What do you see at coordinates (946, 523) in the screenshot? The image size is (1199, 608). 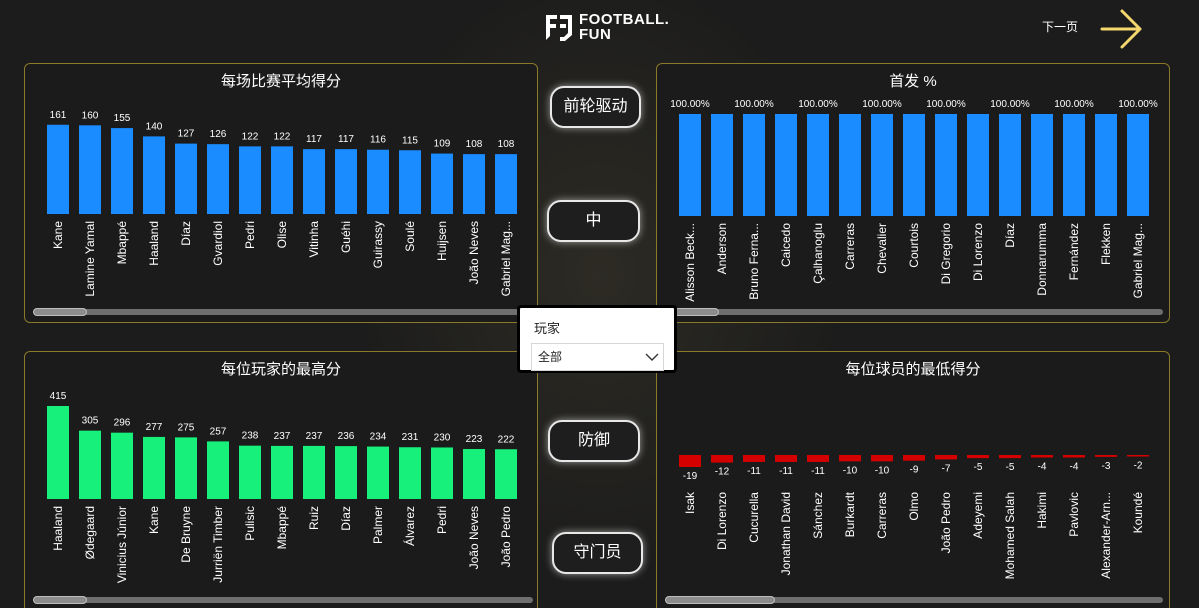 I see `min-category-label: João Pedro` at bounding box center [946, 523].